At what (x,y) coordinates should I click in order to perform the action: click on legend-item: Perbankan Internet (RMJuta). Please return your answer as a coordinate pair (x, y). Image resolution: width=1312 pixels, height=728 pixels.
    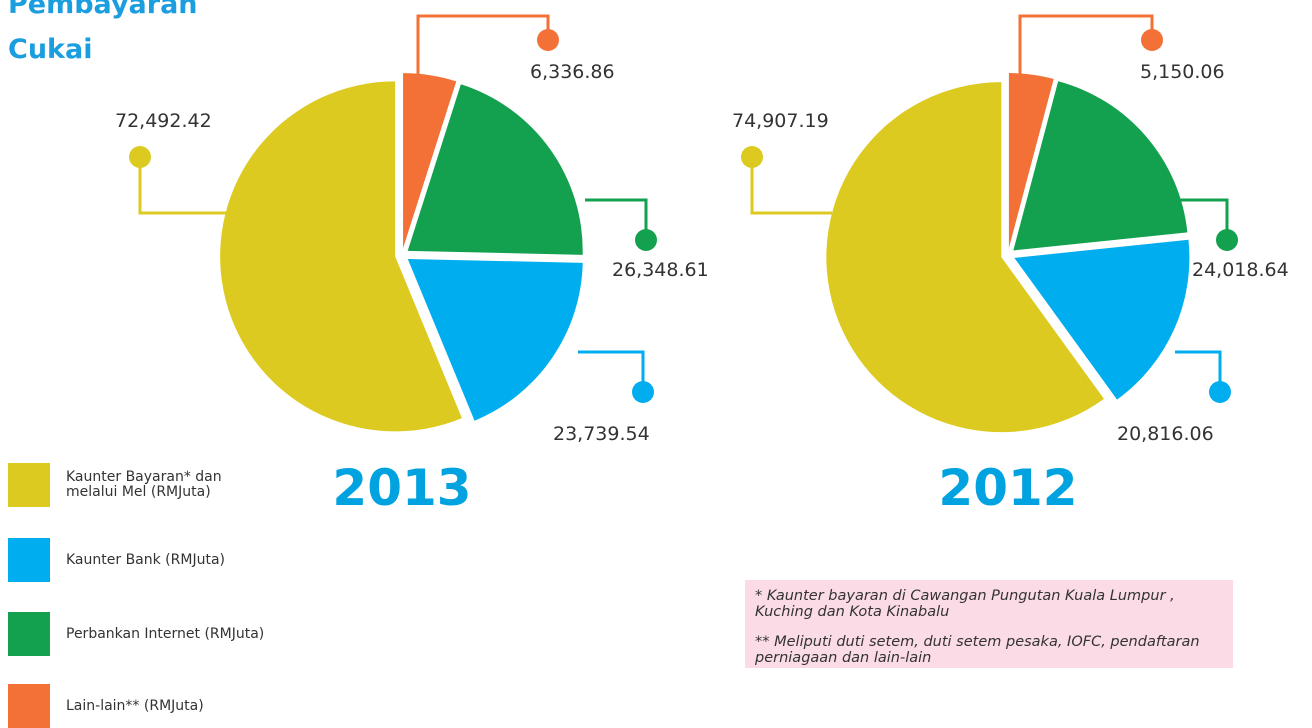
    Looking at the image, I should click on (142, 634).